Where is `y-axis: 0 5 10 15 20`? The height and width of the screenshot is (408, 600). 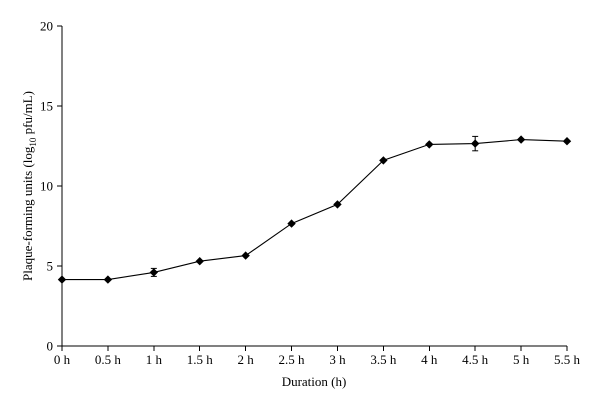 y-axis: 0 5 10 15 20 is located at coordinates (51, 186).